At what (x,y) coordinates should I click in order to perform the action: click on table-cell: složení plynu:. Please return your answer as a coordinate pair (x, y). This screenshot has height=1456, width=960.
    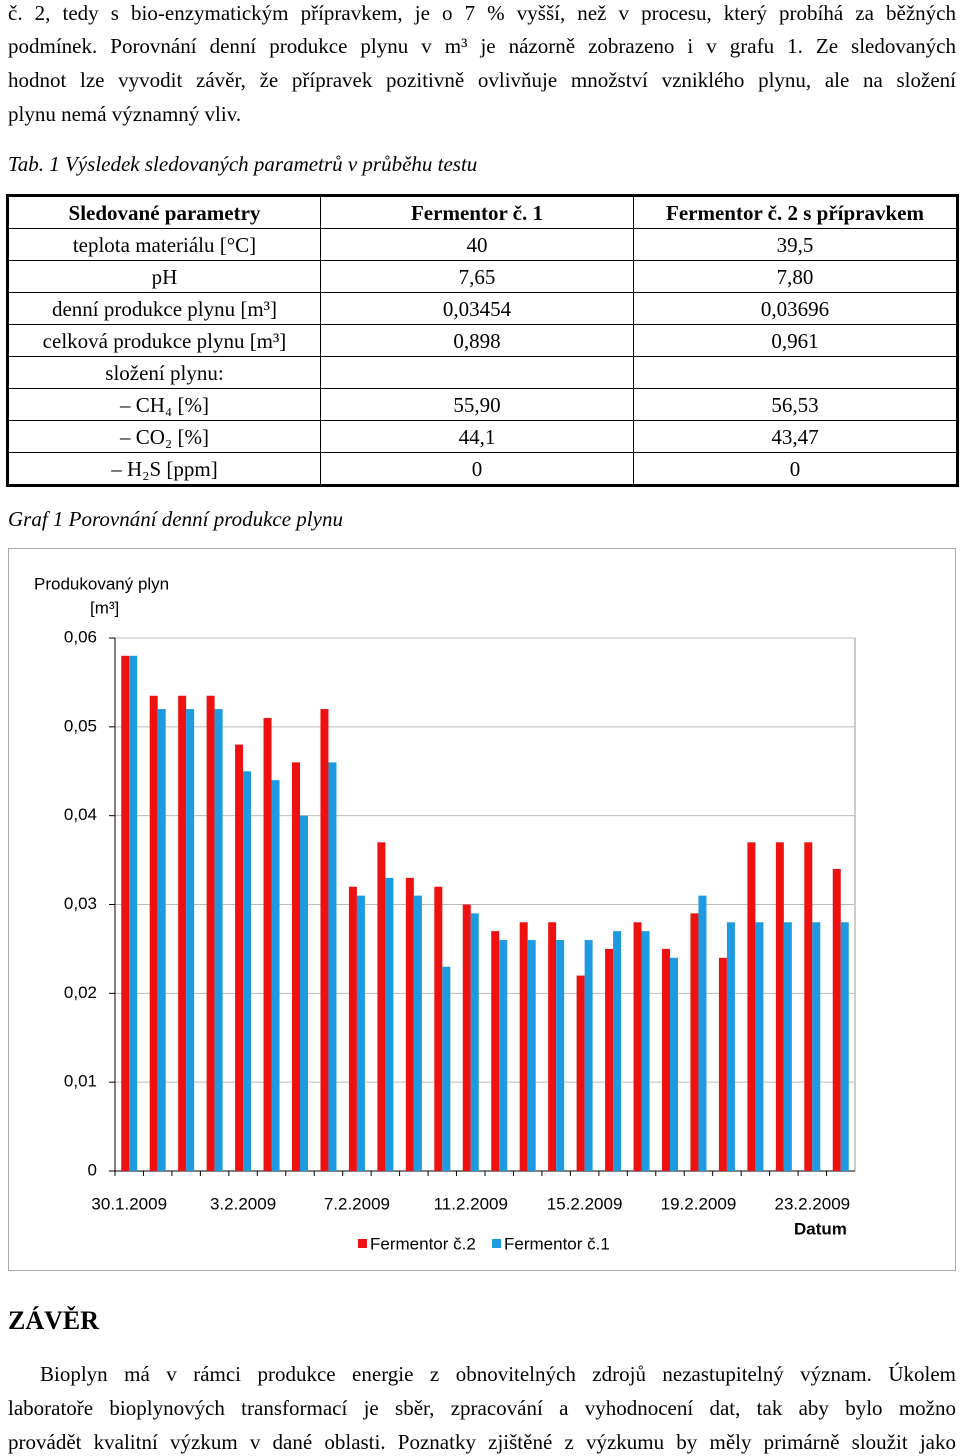
    Looking at the image, I should click on (164, 372).